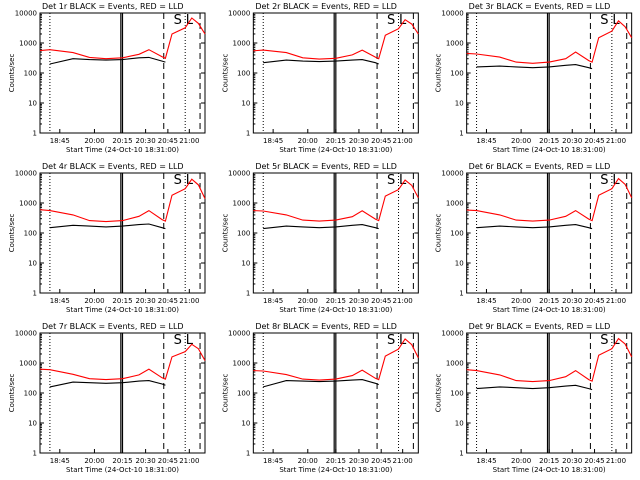 The width and height of the screenshot is (640, 480). Describe the element at coordinates (113, 166) in the screenshot. I see `chart-title: Det 4r BLACK = Events, RED = LLD` at that location.